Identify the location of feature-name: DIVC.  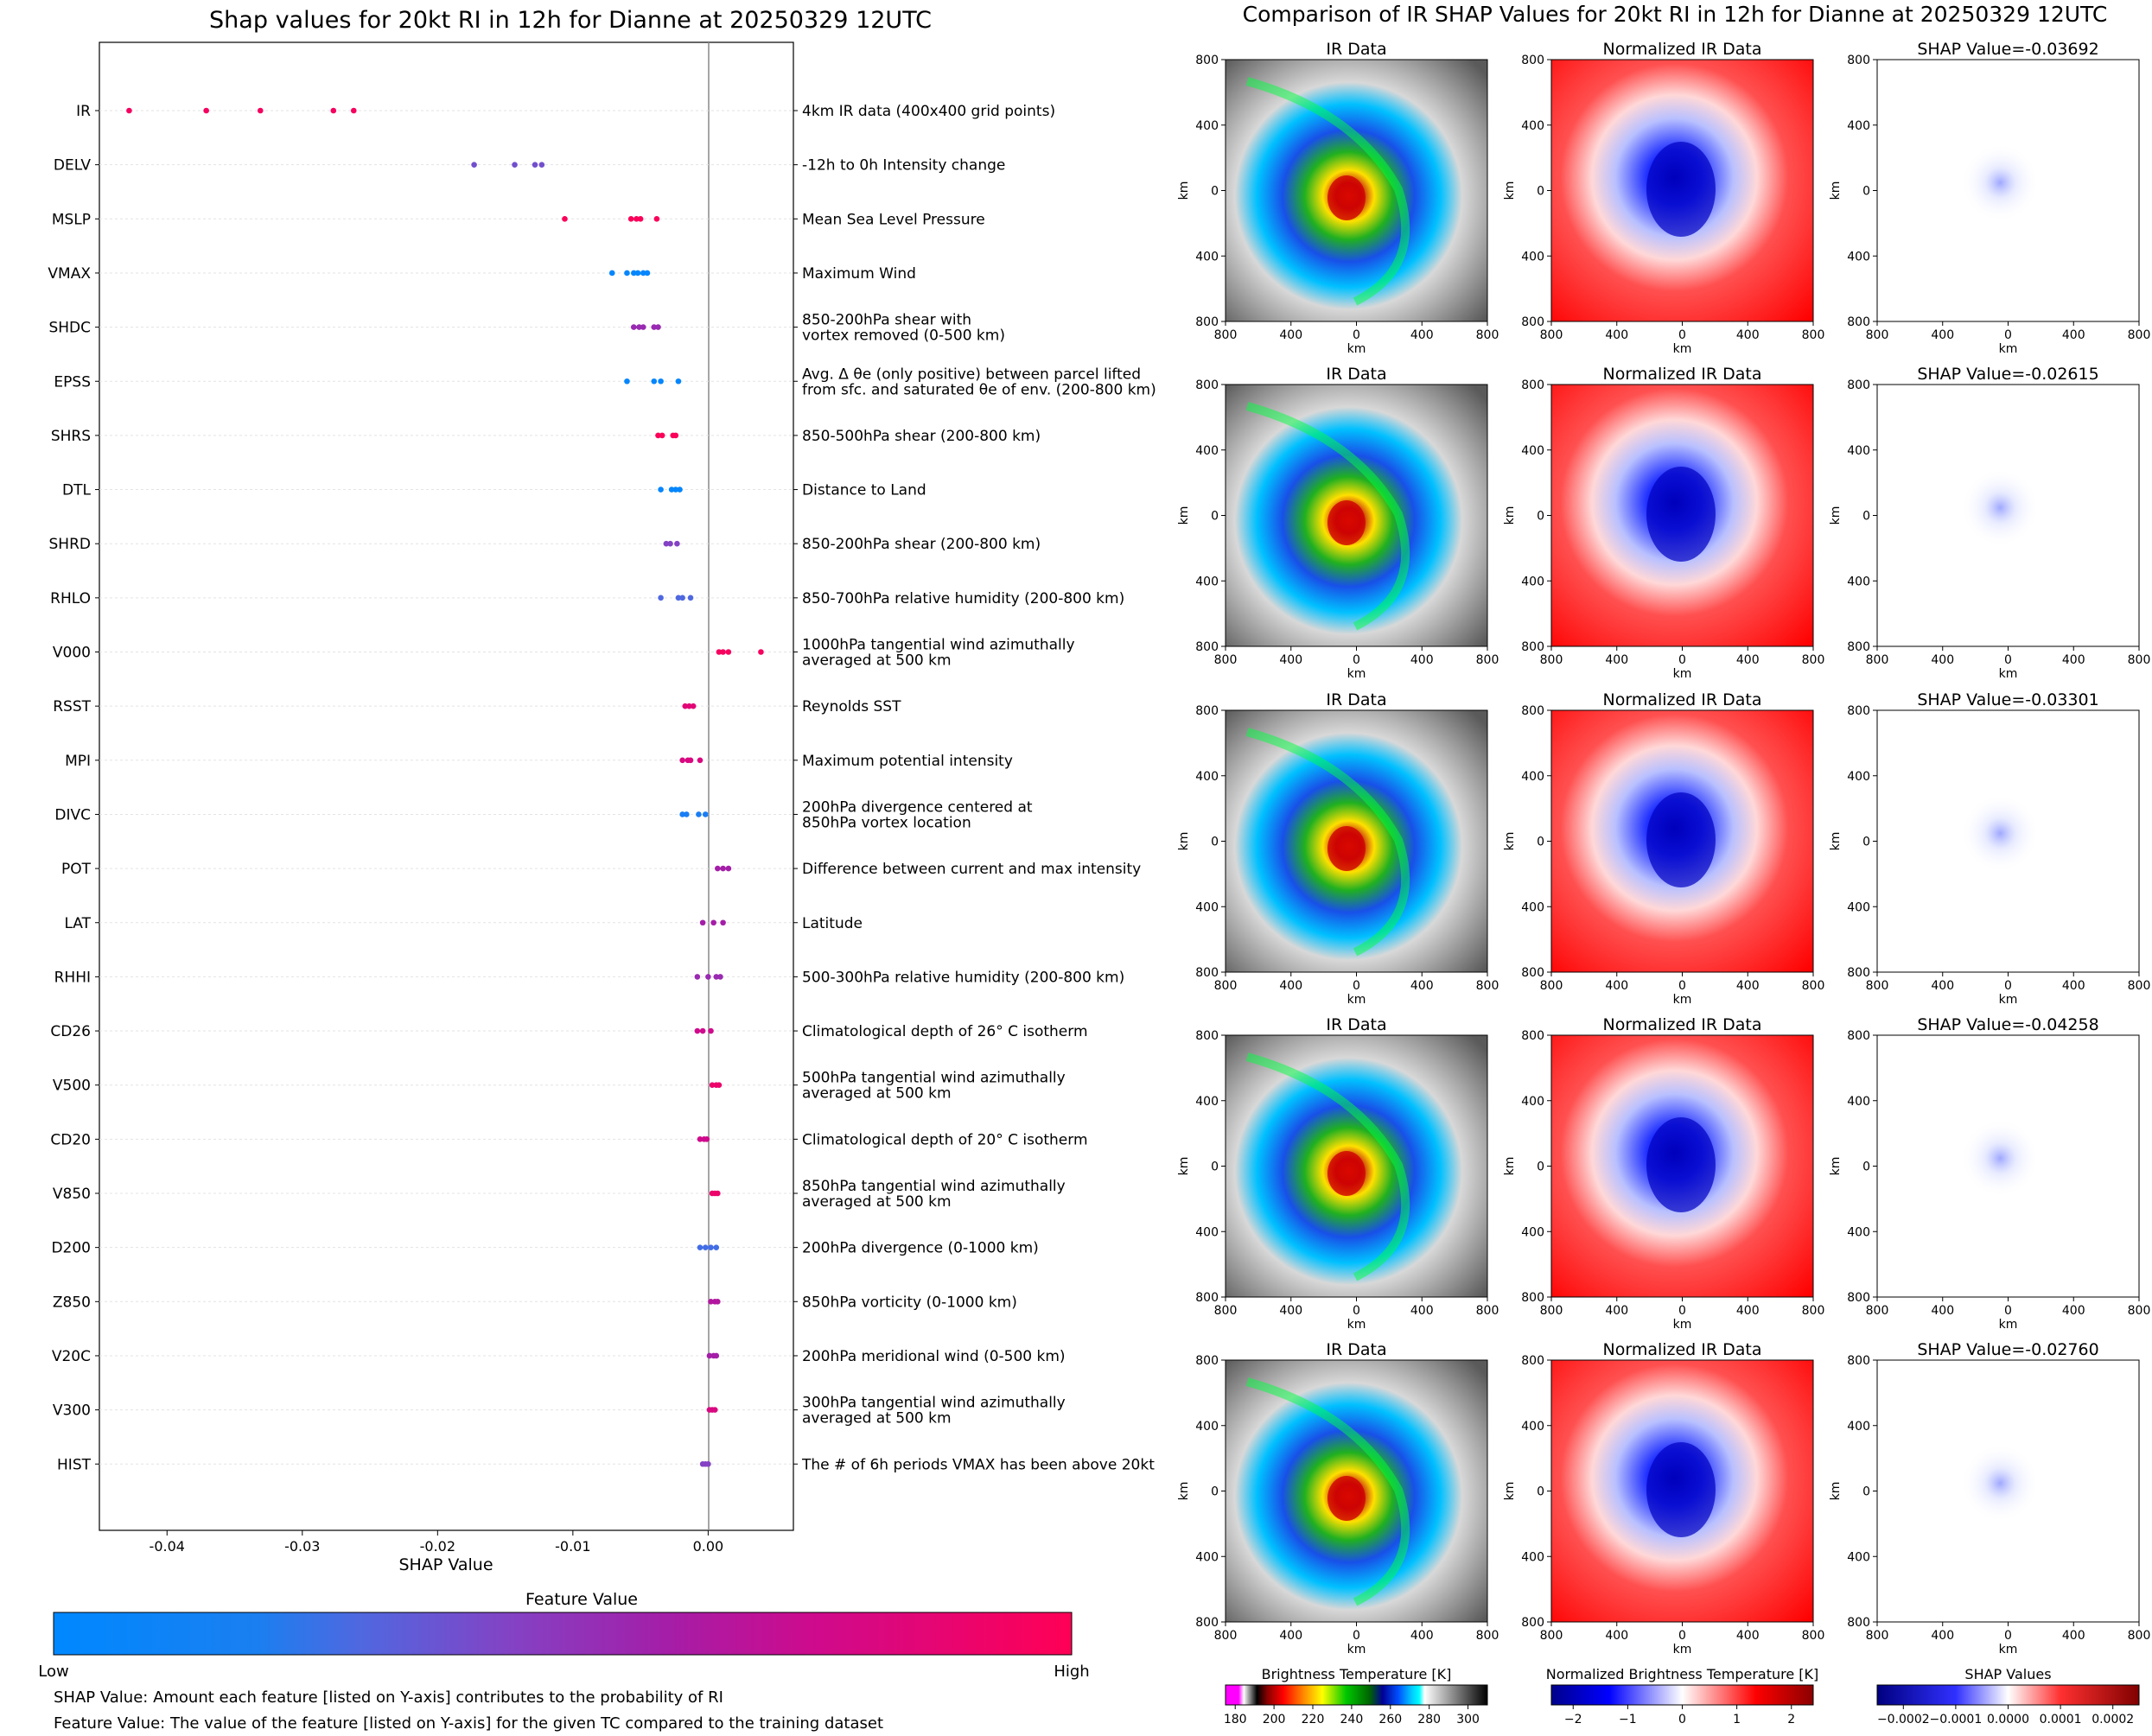
(72, 814).